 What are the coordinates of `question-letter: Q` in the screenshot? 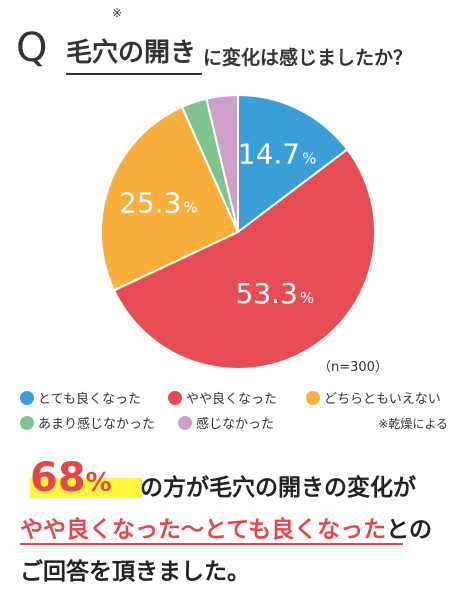 It's located at (32, 48).